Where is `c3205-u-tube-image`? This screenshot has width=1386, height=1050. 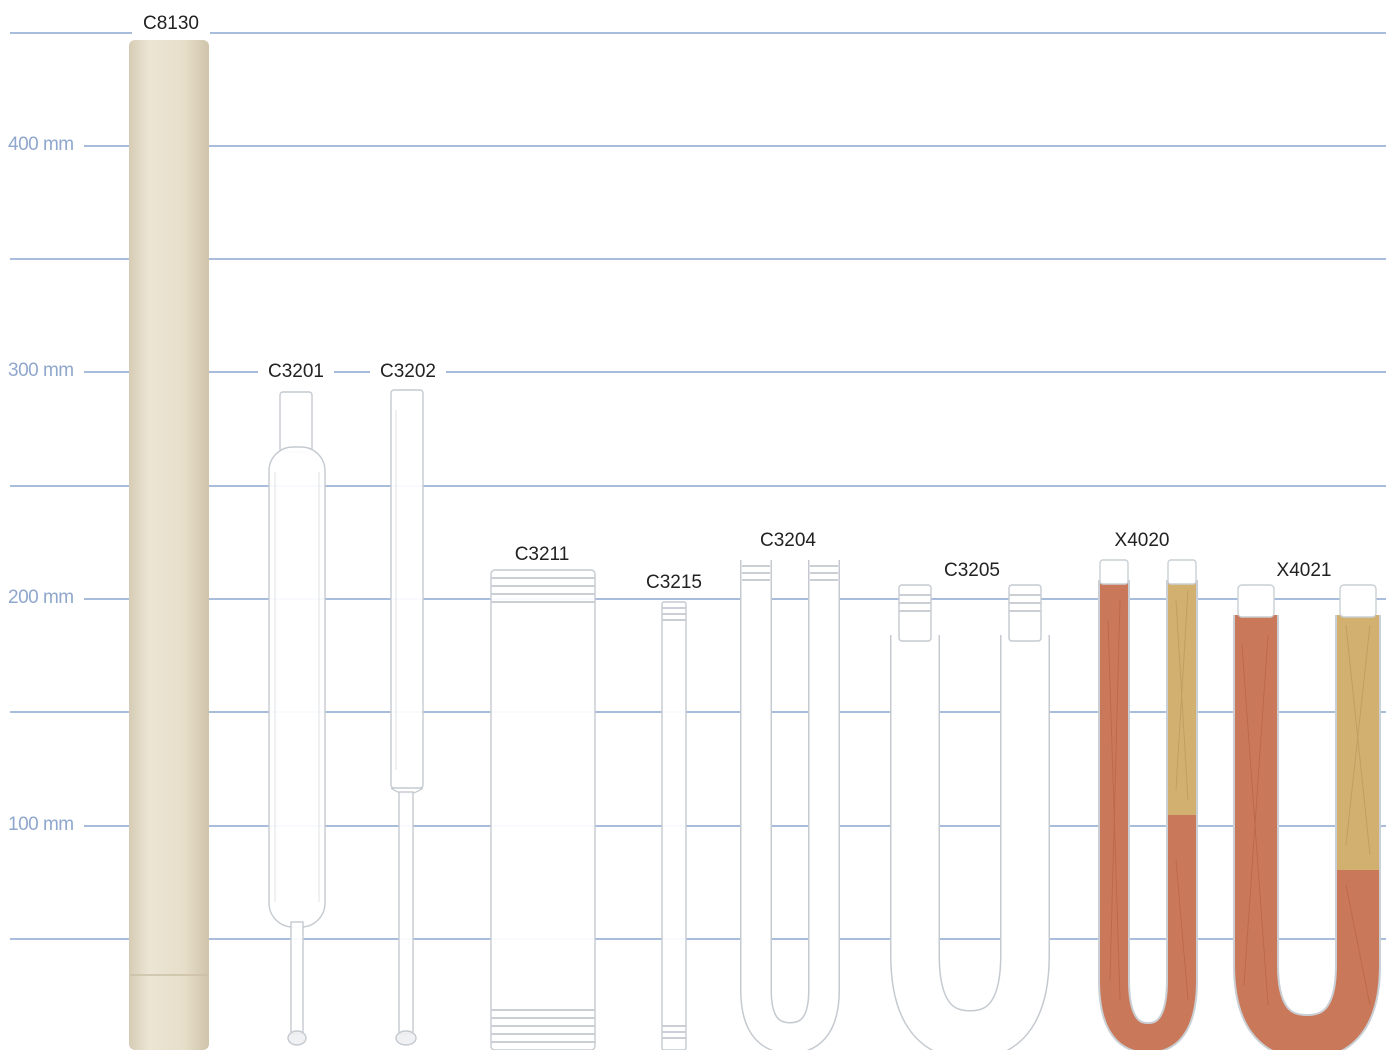 c3205-u-tube-image is located at coordinates (970, 817).